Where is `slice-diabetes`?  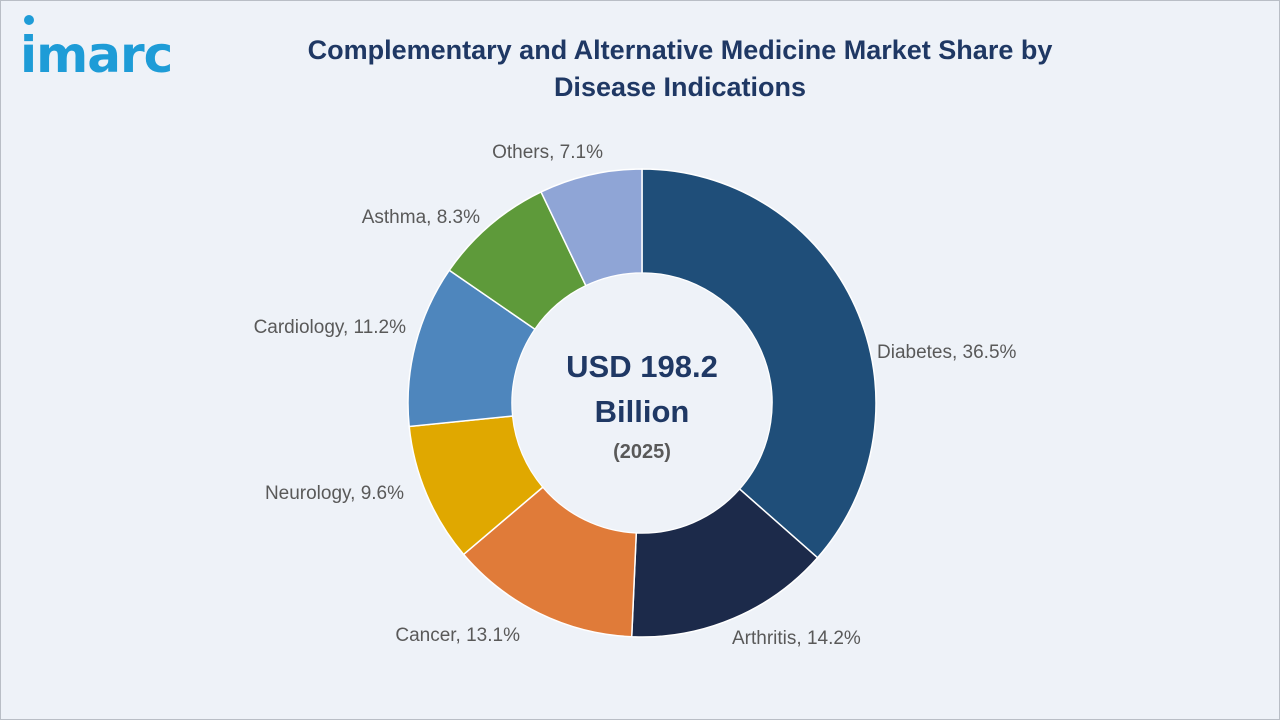
slice-diabetes is located at coordinates (759, 363).